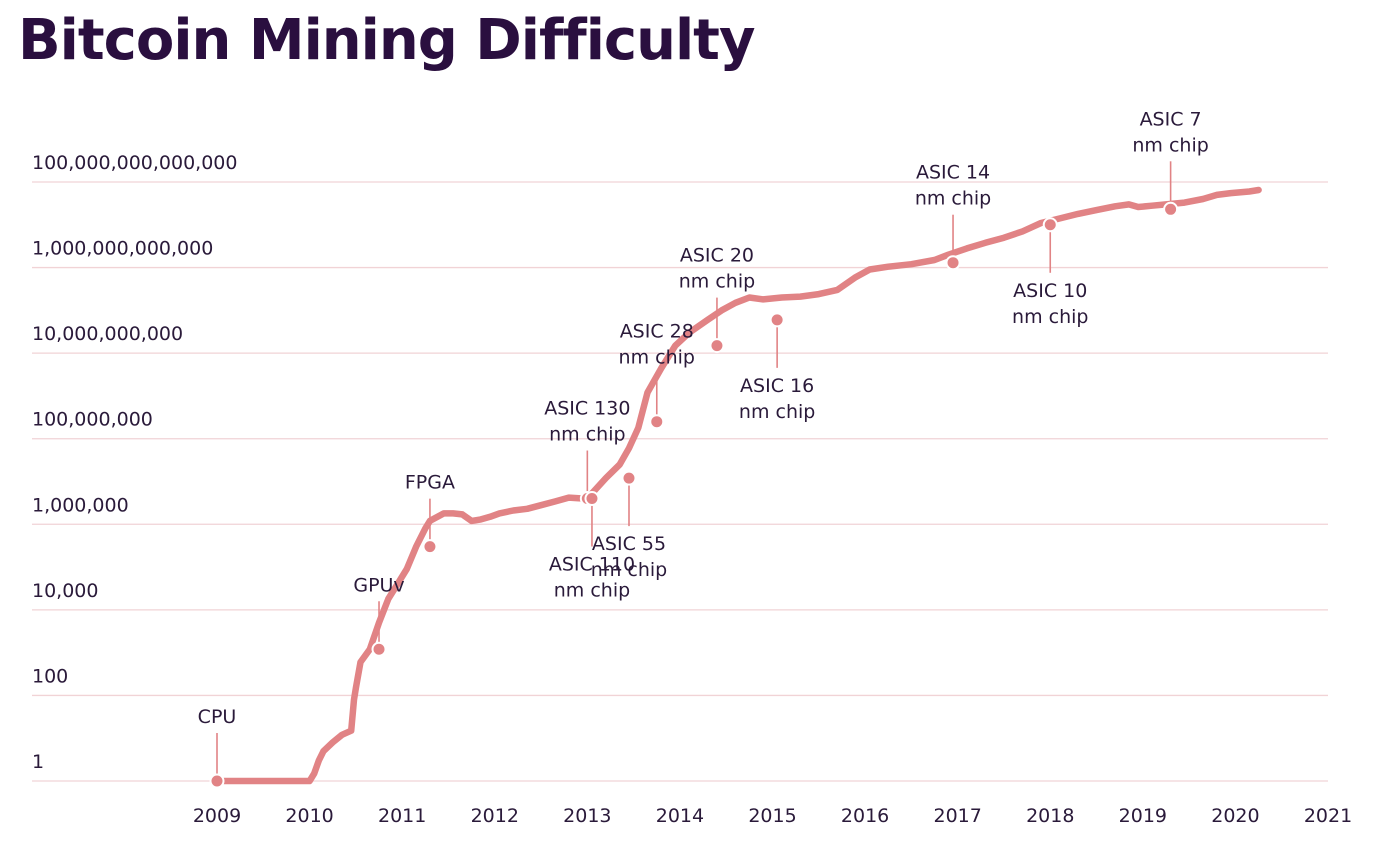 This screenshot has width=1382, height=861. I want to click on annotation: FPGA, so click(430, 513).